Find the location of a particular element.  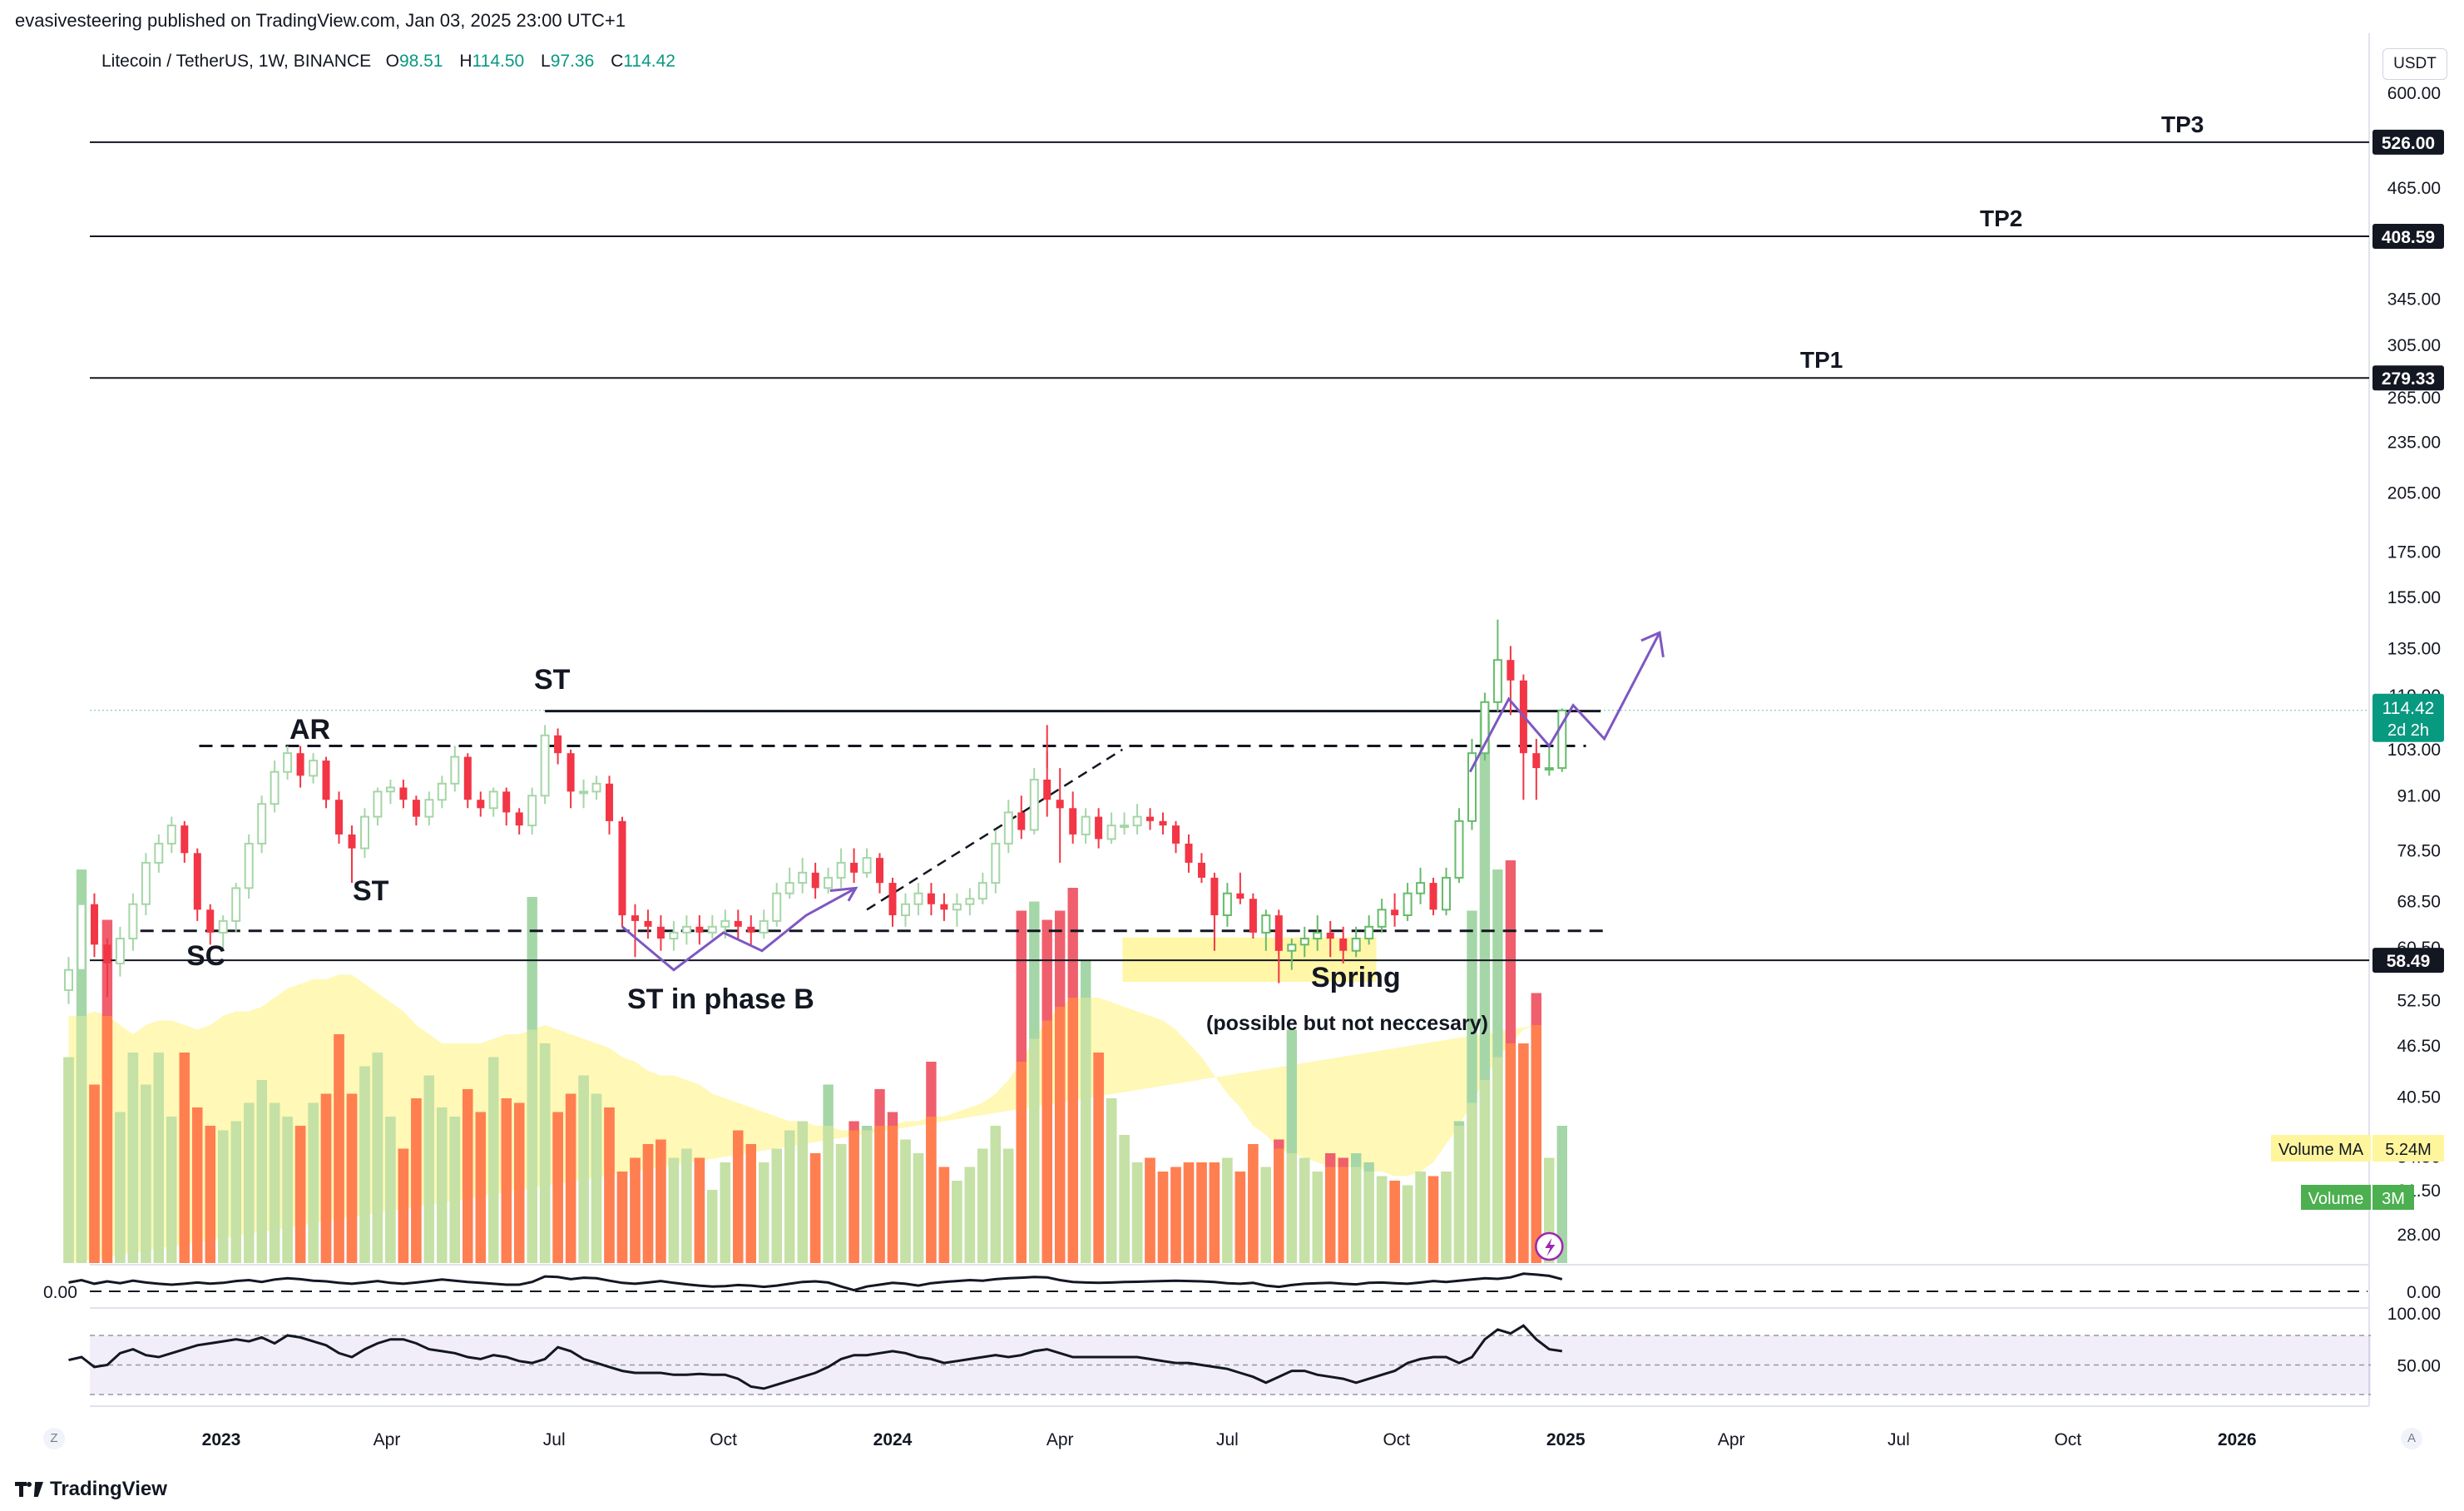

label-sc: SC is located at coordinates (205, 956).